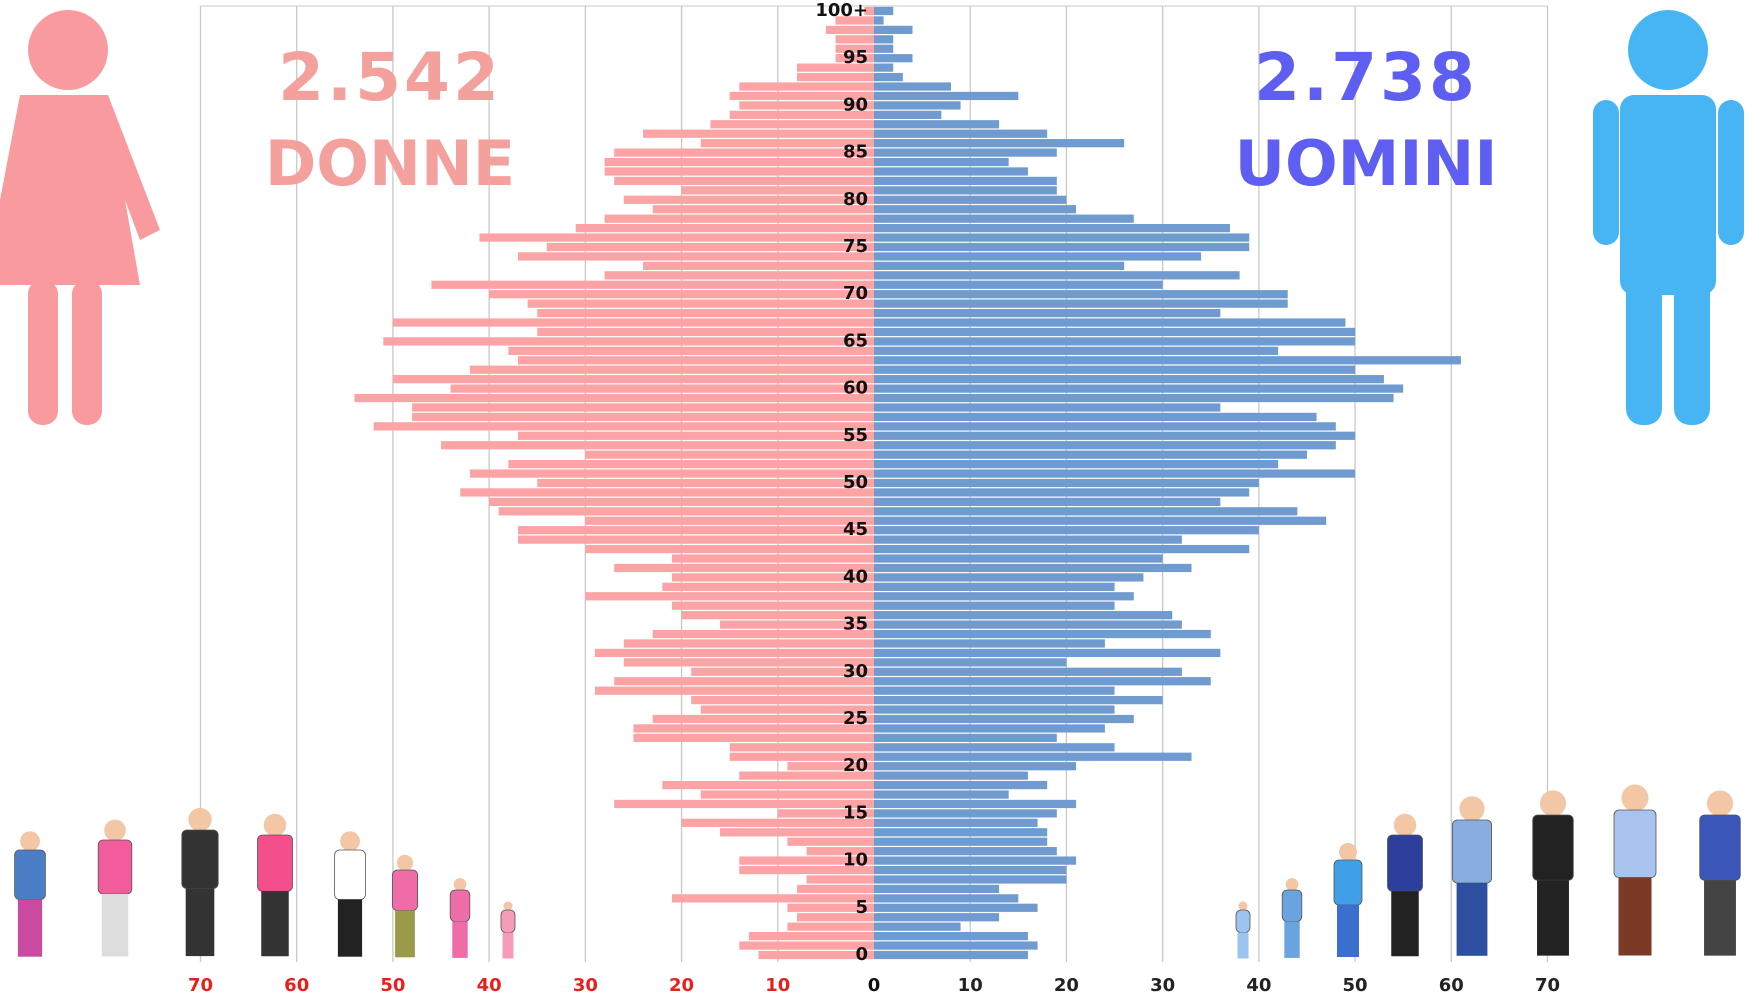  Describe the element at coordinates (296, 985) in the screenshot. I see `x-tick-label: 60` at that location.